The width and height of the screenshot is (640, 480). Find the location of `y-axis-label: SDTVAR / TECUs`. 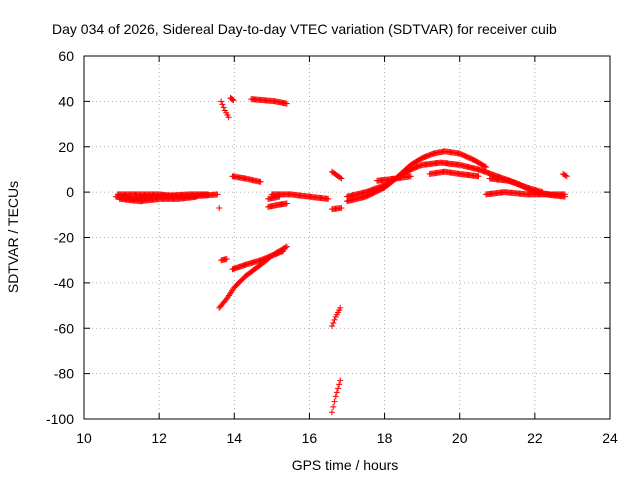

y-axis-label: SDTVAR / TECUs is located at coordinates (13, 237).